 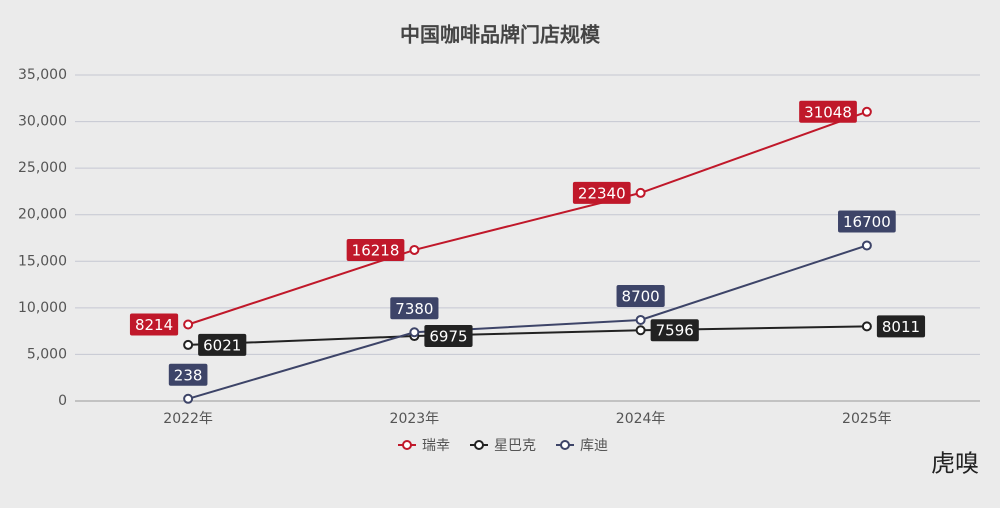 I want to click on data-label-text: 6975, so click(x=448, y=337).